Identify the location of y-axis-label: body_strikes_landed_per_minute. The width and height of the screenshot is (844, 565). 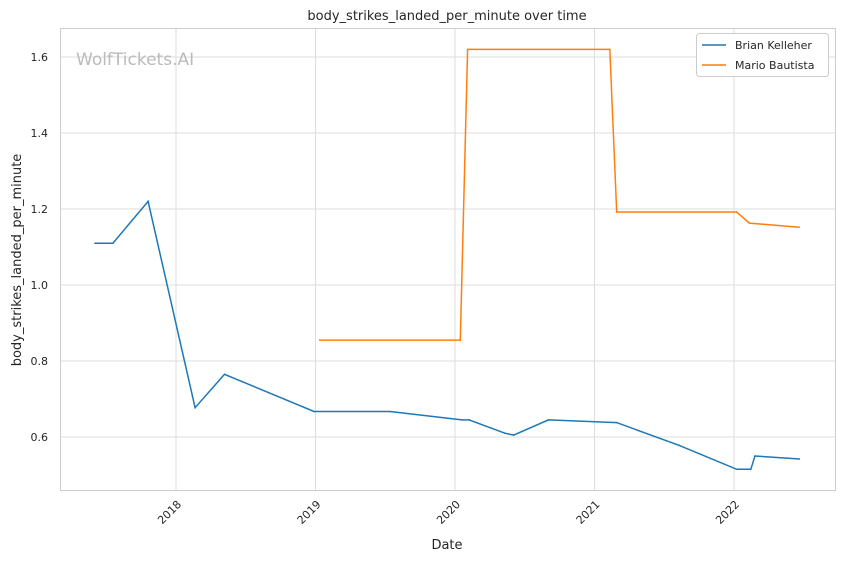
(17, 260).